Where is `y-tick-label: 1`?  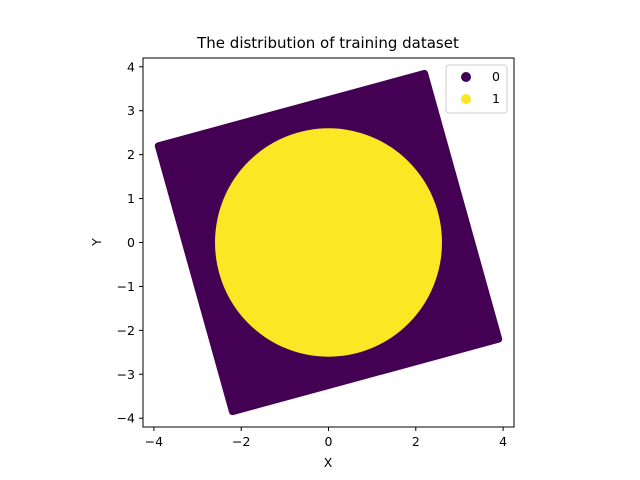 y-tick-label: 1 is located at coordinates (131, 198).